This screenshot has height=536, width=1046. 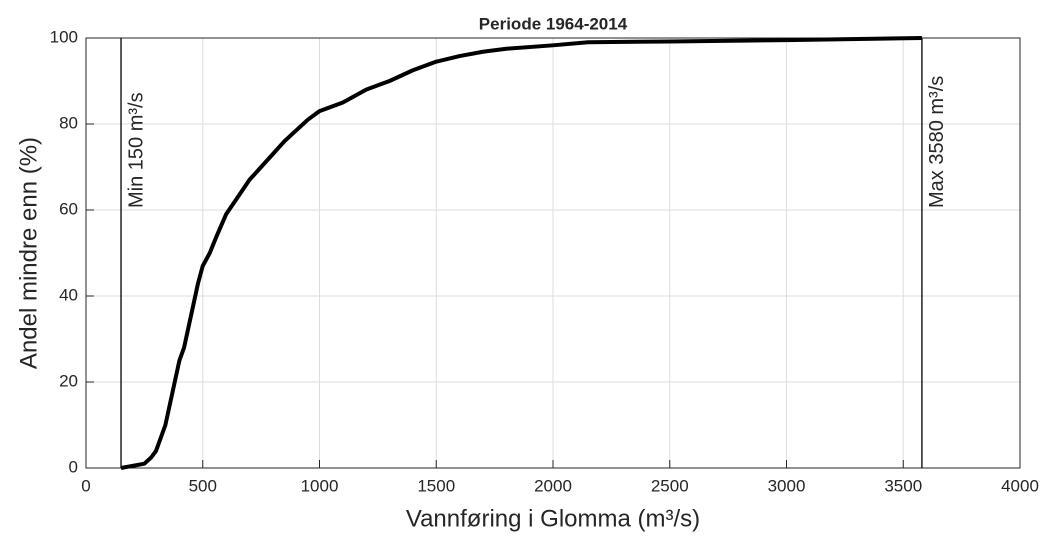 I want to click on y-tick-label: 20, so click(x=68, y=380).